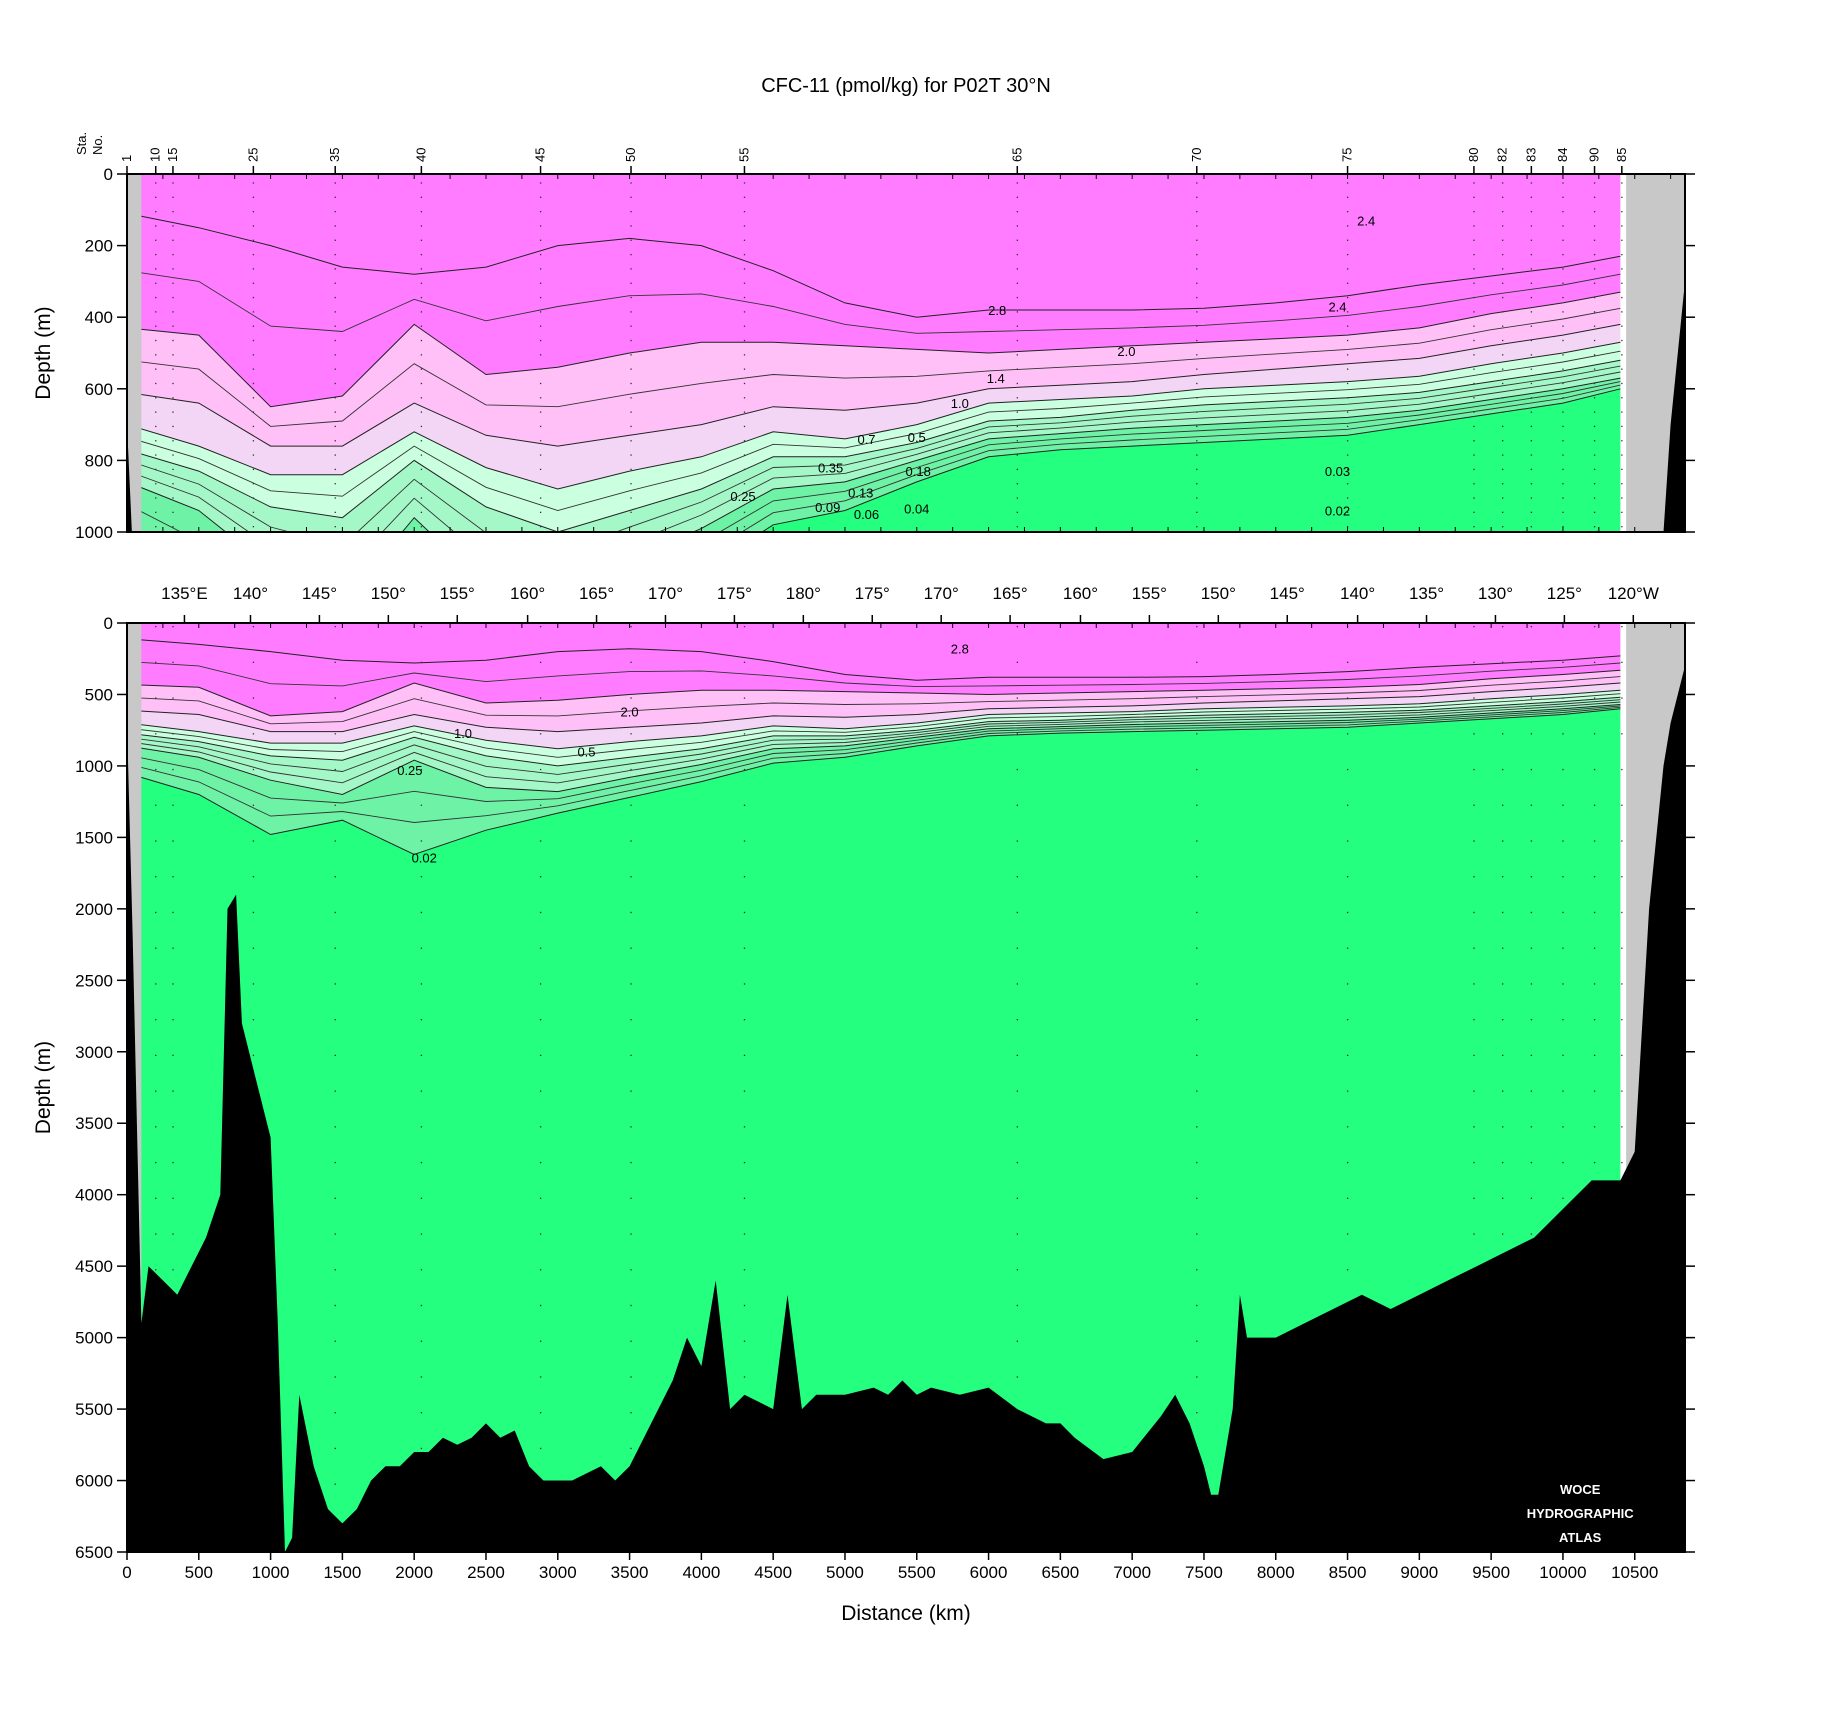 This screenshot has height=1722, width=1833. I want to click on y-tick-label: 1000, so click(94, 766).